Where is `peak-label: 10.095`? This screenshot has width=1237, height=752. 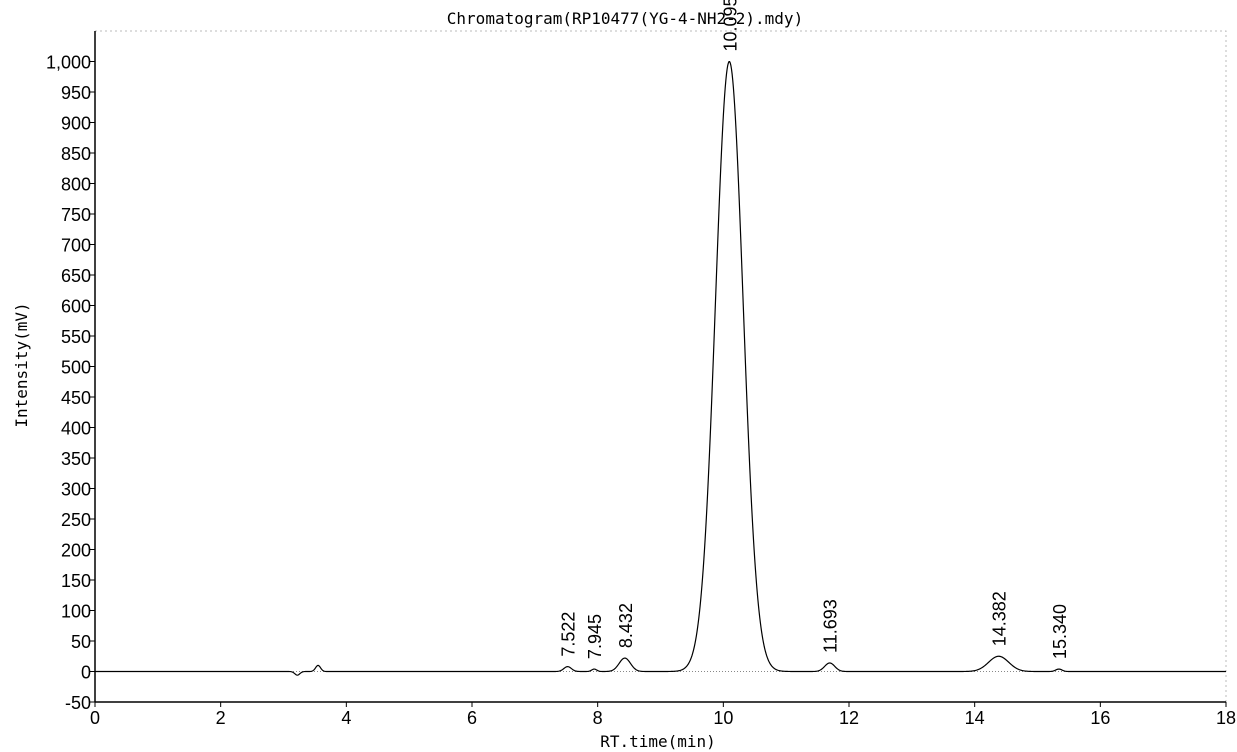
peak-label: 10.095 is located at coordinates (730, 26).